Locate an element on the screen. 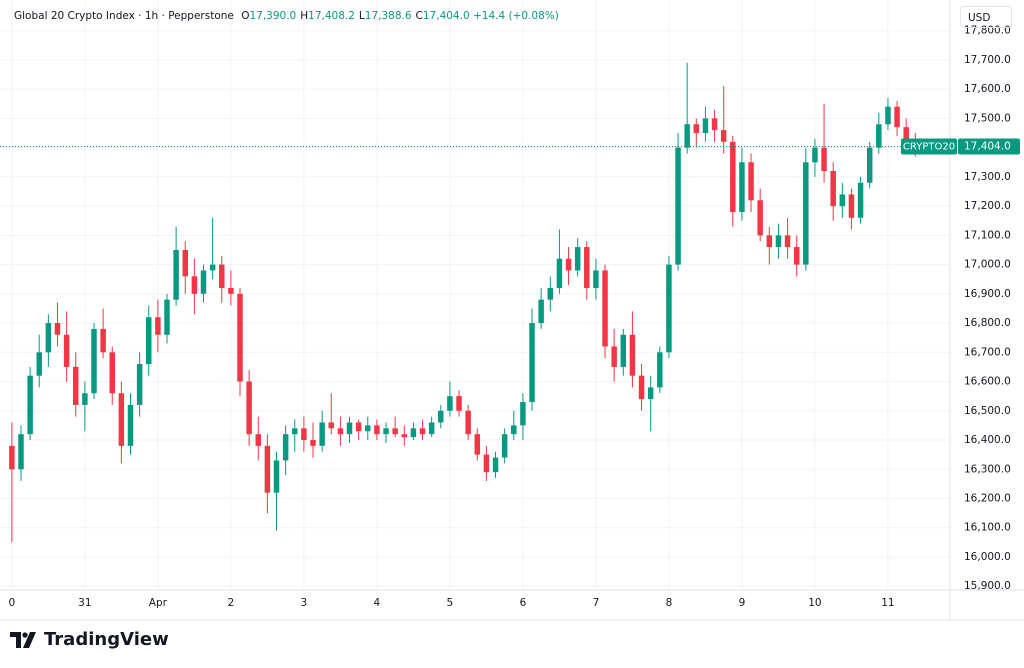 Image resolution: width=1024 pixels, height=668 pixels. ohlc: O17,390.0 H17,408.2 L17,388.6 C17,404.0 is located at coordinates (353, 16).